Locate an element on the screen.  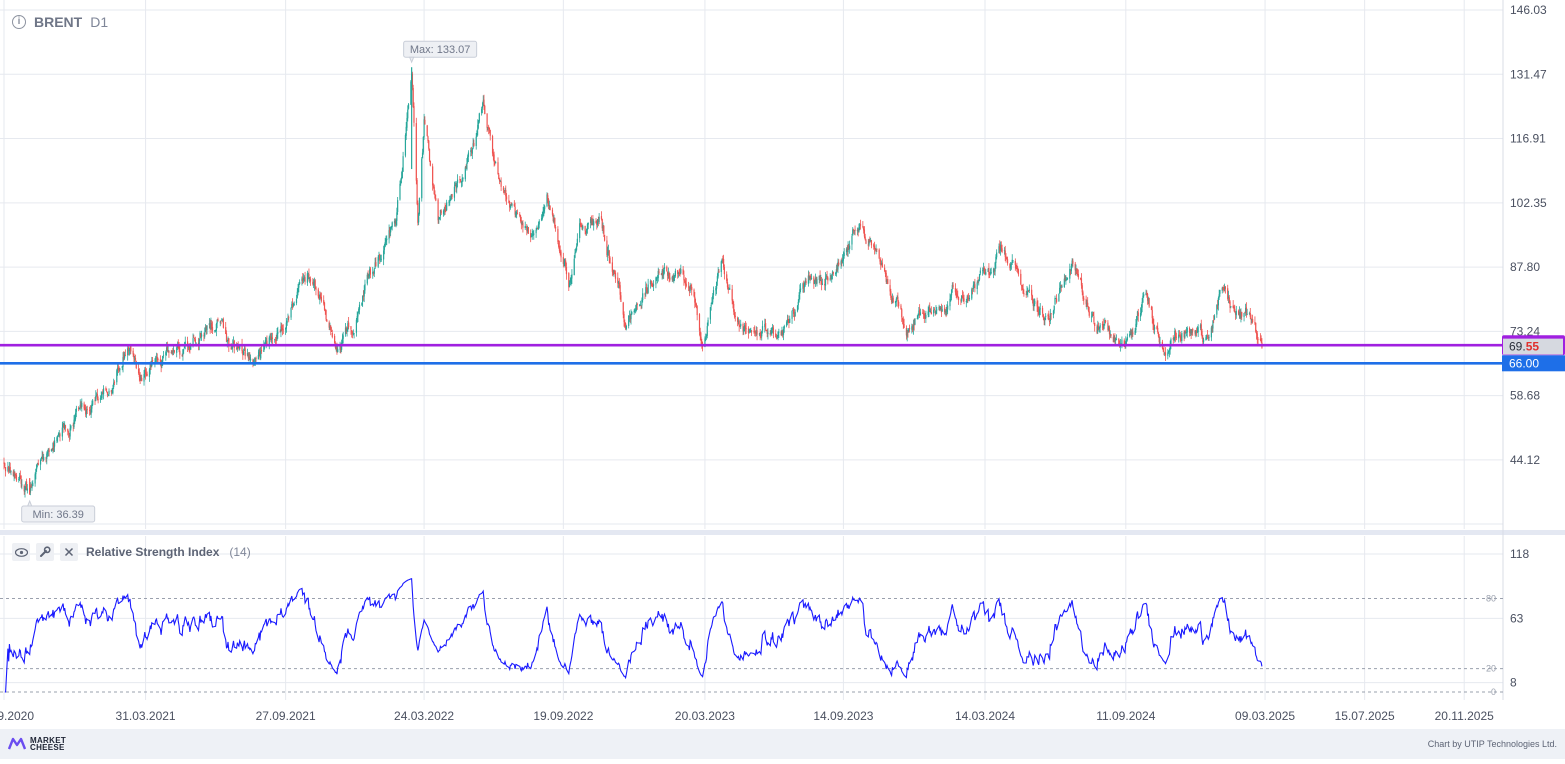
wrench-icon is located at coordinates (45, 552).